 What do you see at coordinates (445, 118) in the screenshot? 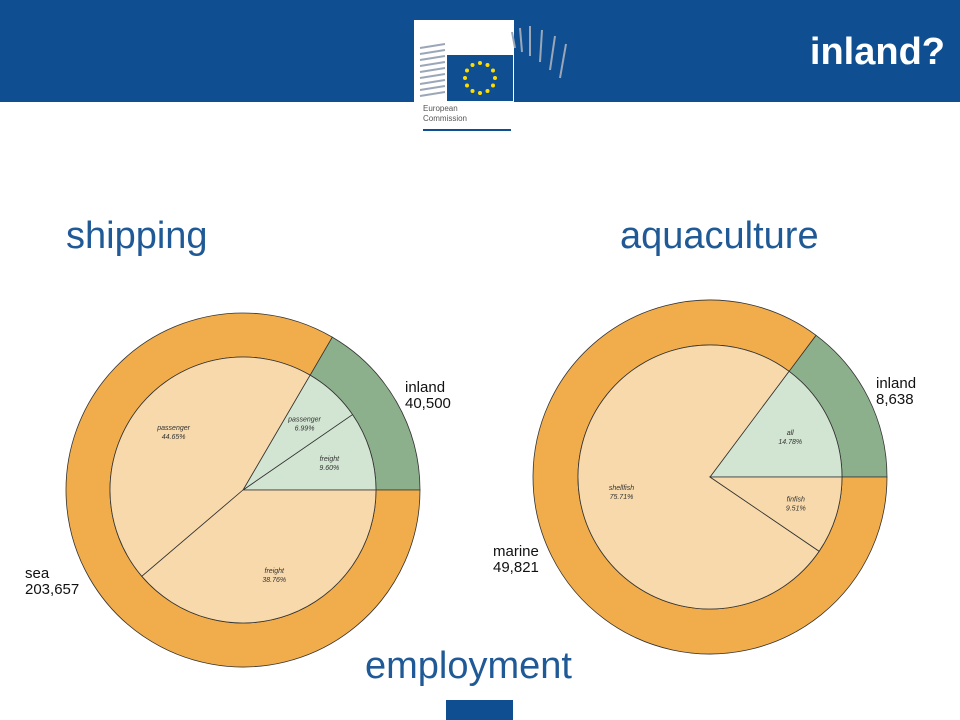
I see `logo-text: Commission` at bounding box center [445, 118].